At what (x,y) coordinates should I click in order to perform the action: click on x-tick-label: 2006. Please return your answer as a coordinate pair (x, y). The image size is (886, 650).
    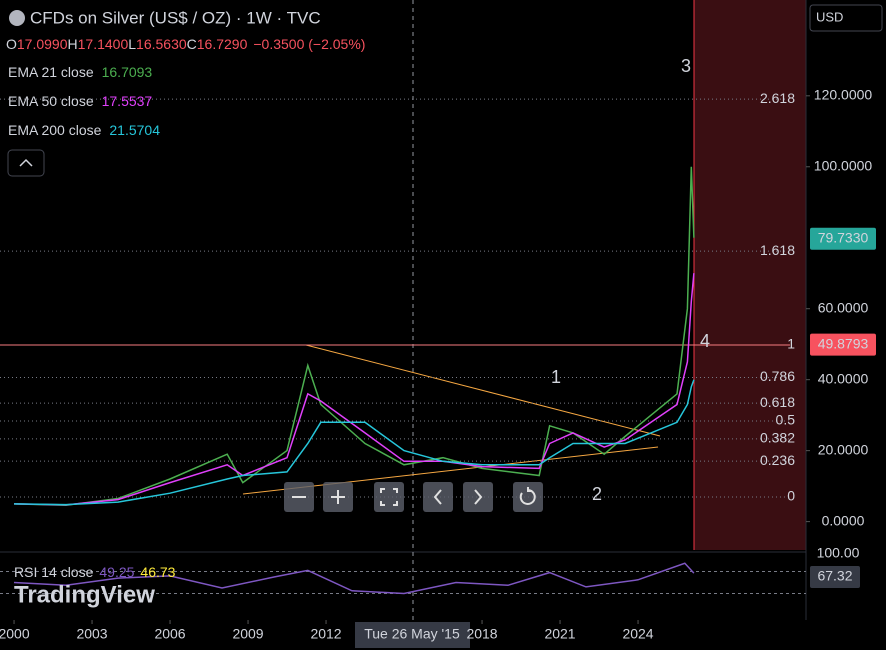
    Looking at the image, I should click on (169, 634).